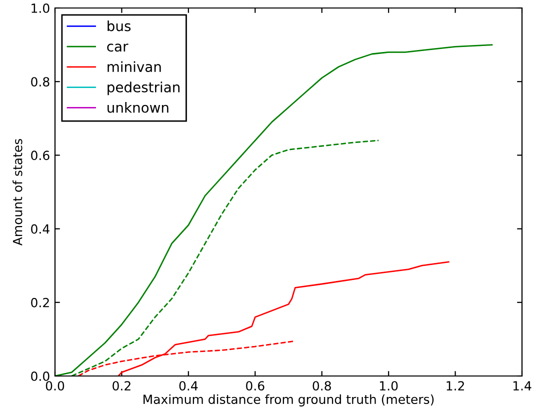 Image resolution: width=539 pixels, height=413 pixels. I want to click on y-axis-title: Amount of states, so click(17, 192).